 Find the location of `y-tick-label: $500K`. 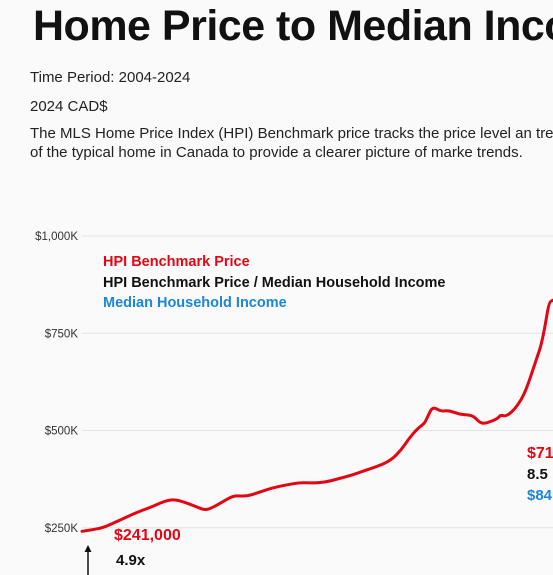

y-tick-label: $500K is located at coordinates (62, 432).